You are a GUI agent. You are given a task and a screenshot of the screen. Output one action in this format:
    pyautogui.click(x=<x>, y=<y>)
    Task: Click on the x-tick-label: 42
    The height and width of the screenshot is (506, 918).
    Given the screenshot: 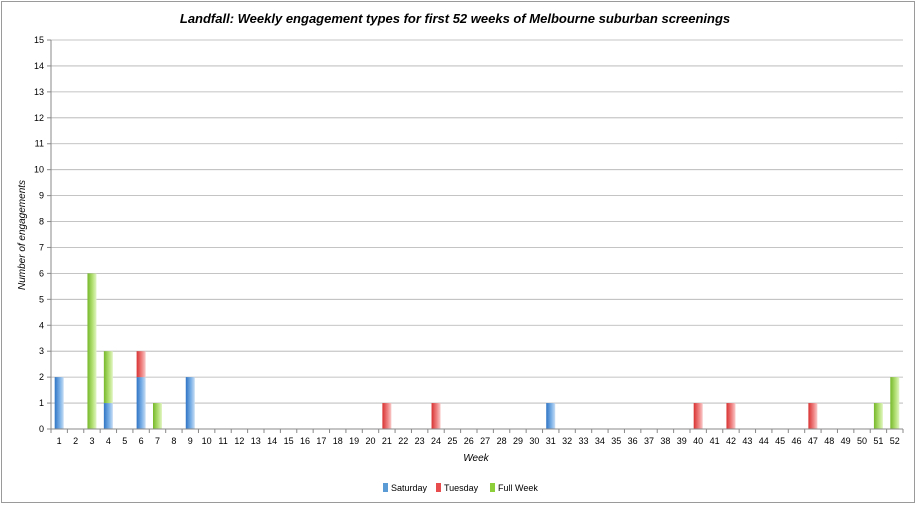 What is the action you would take?
    pyautogui.click(x=731, y=441)
    